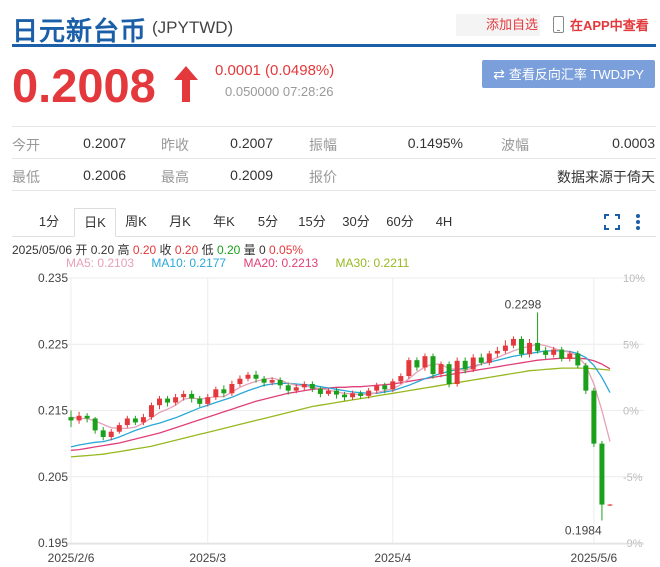  Describe the element at coordinates (633, 143) in the screenshot. I see `stat-value: 0.0003` at that location.